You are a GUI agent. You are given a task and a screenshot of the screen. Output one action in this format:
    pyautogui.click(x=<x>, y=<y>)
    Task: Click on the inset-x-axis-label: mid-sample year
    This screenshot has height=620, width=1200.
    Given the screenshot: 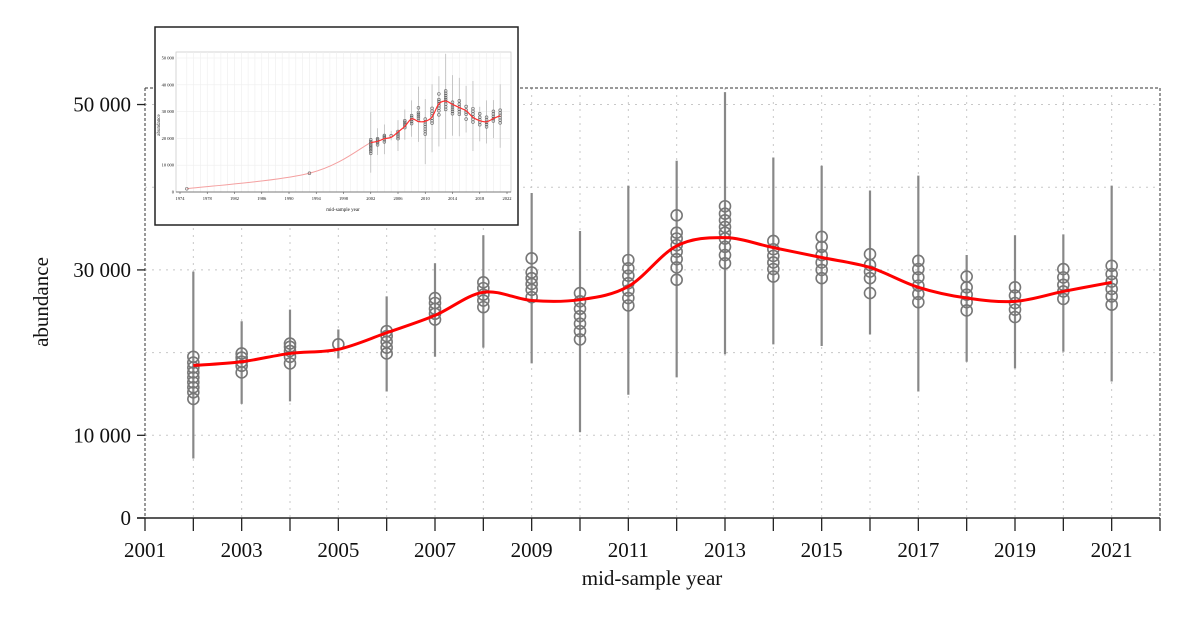 What is the action you would take?
    pyautogui.click(x=343, y=210)
    